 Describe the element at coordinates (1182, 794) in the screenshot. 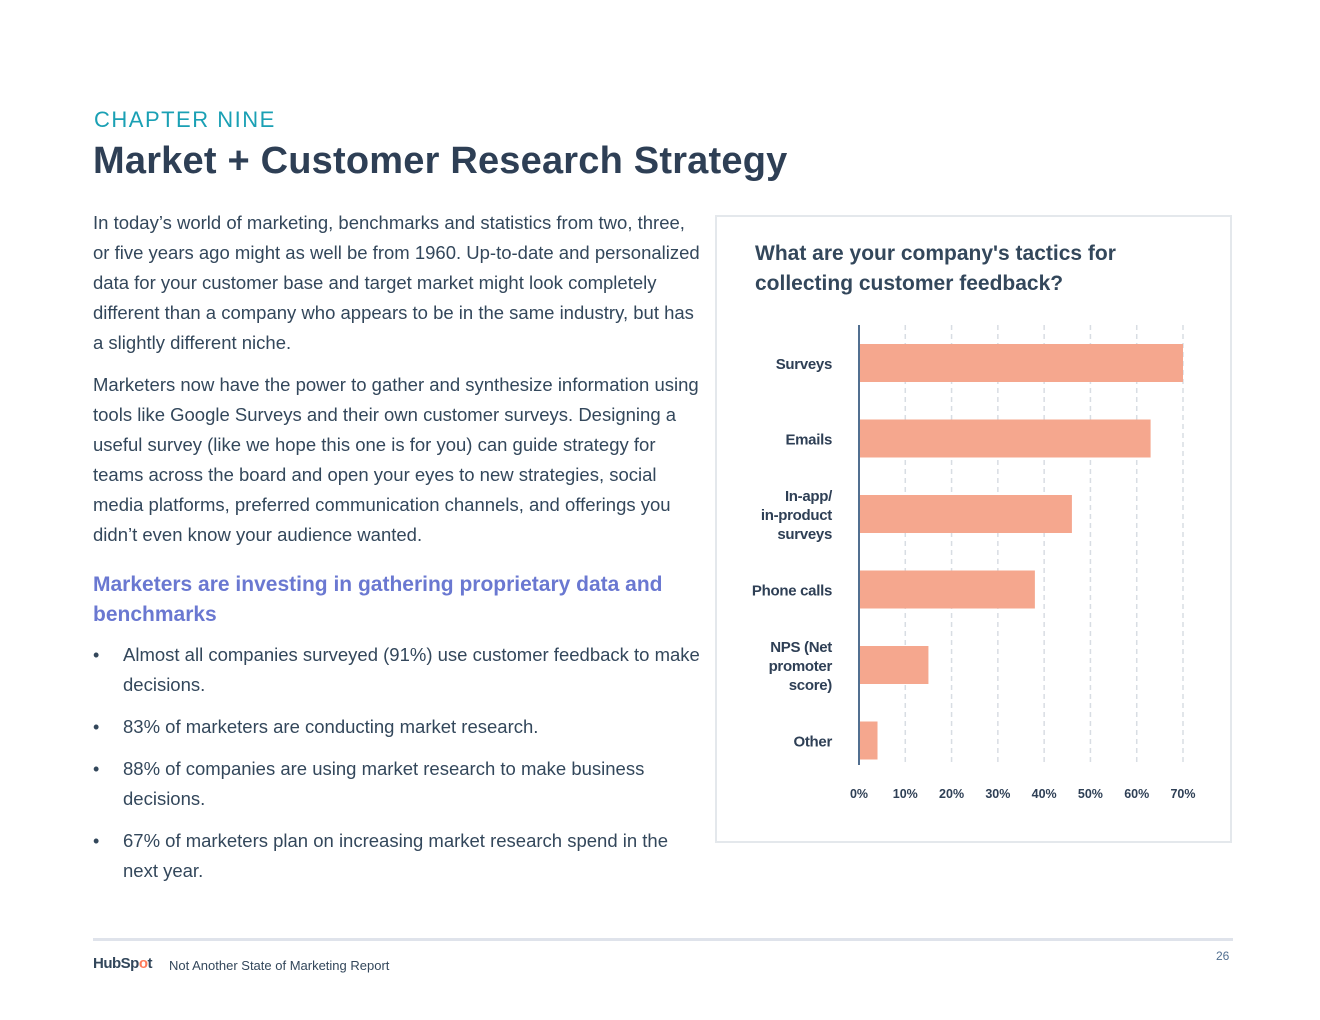

I see `x-tick-label: 70%` at that location.